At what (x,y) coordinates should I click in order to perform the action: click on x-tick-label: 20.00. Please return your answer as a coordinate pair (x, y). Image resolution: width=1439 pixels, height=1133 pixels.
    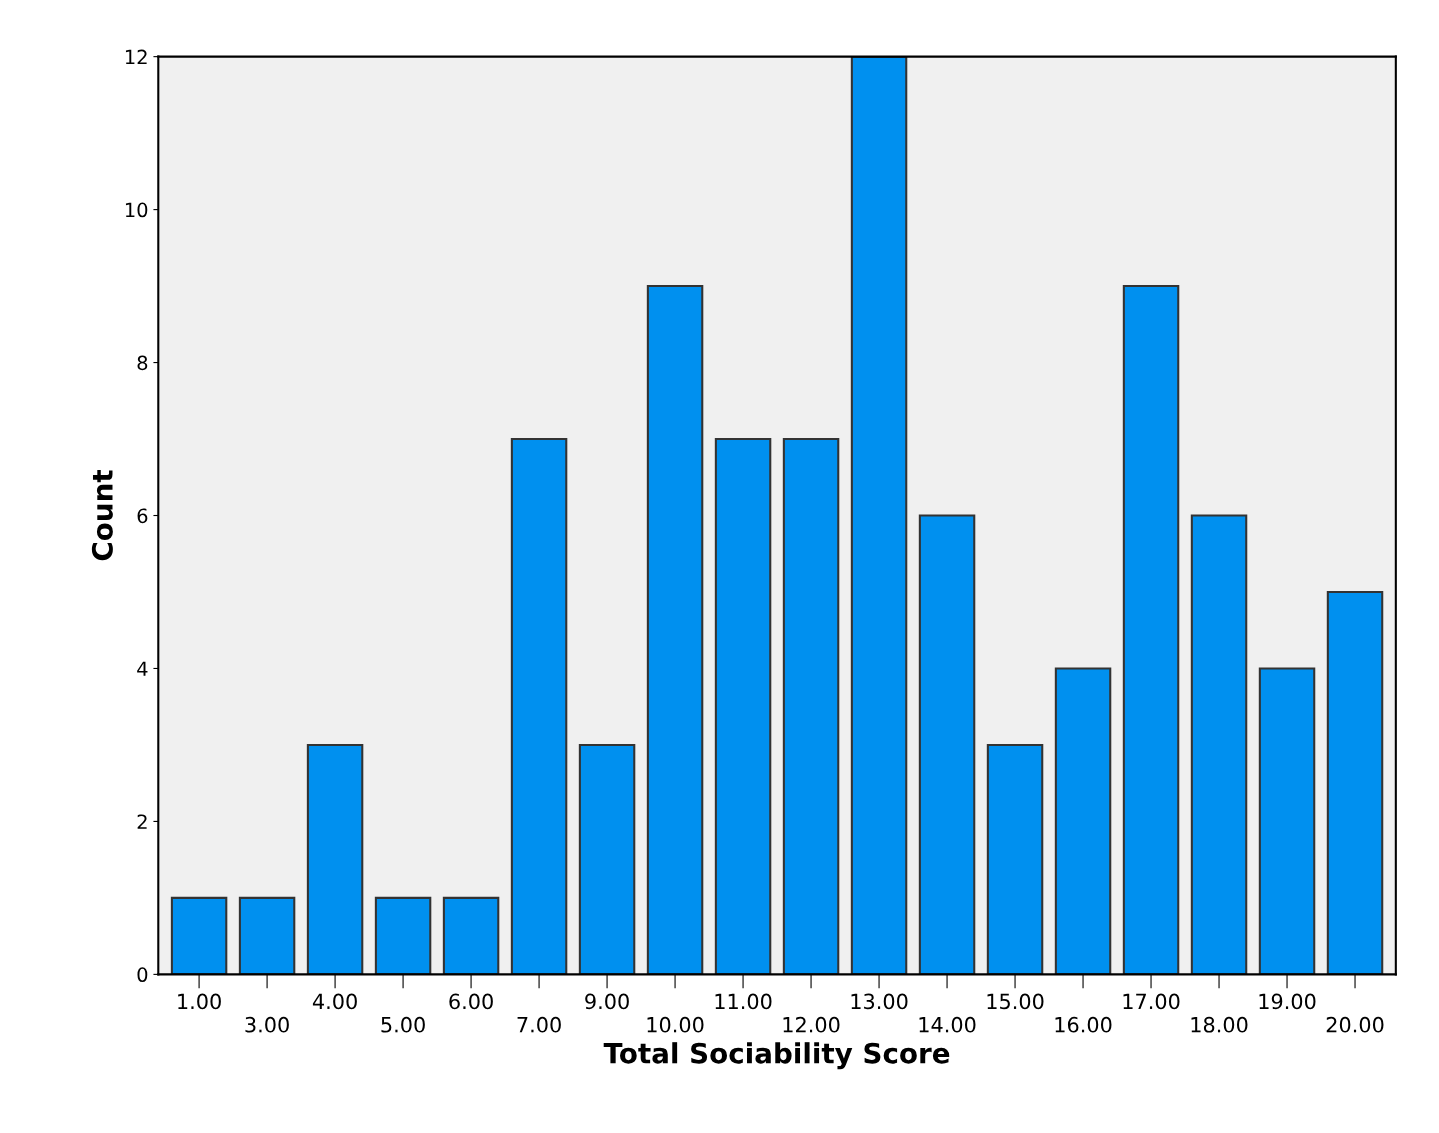
    Looking at the image, I should click on (1355, 1024).